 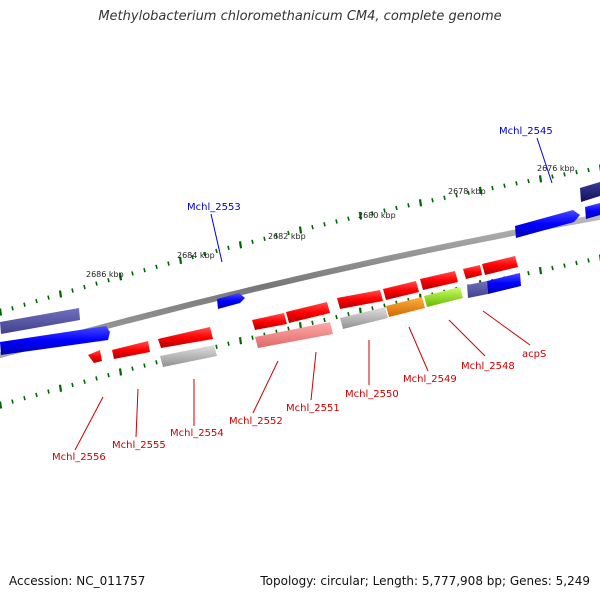 I want to click on gene-label-mchl-2552: Mchl_2552, so click(x=256, y=421).